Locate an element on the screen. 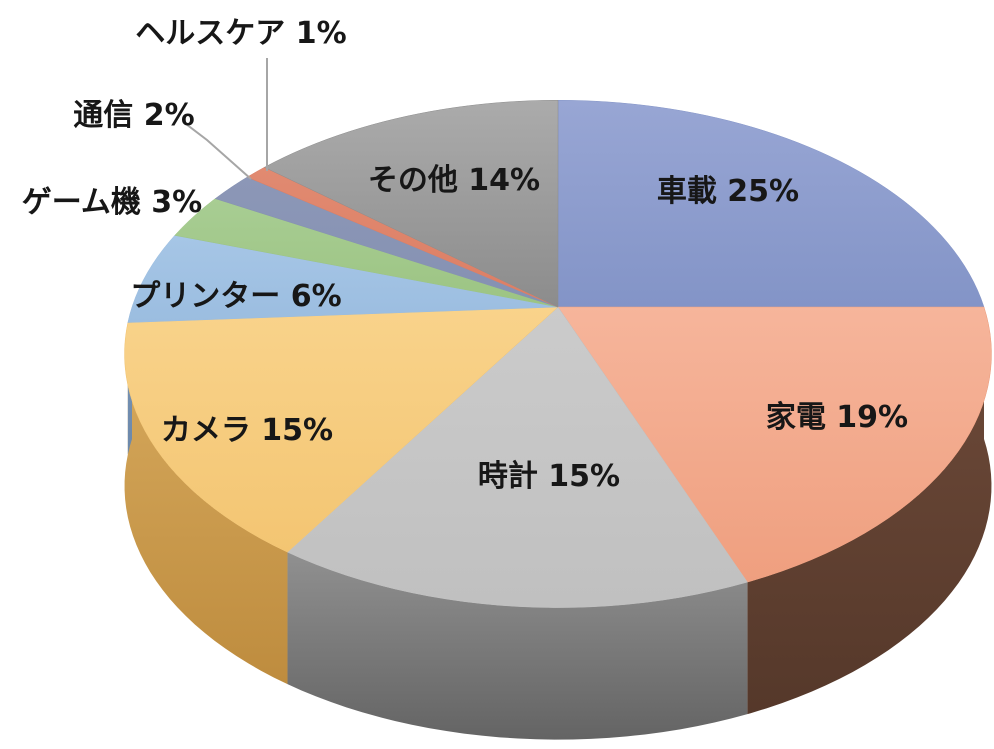  pie-slice-game-console is located at coordinates (366, 253).